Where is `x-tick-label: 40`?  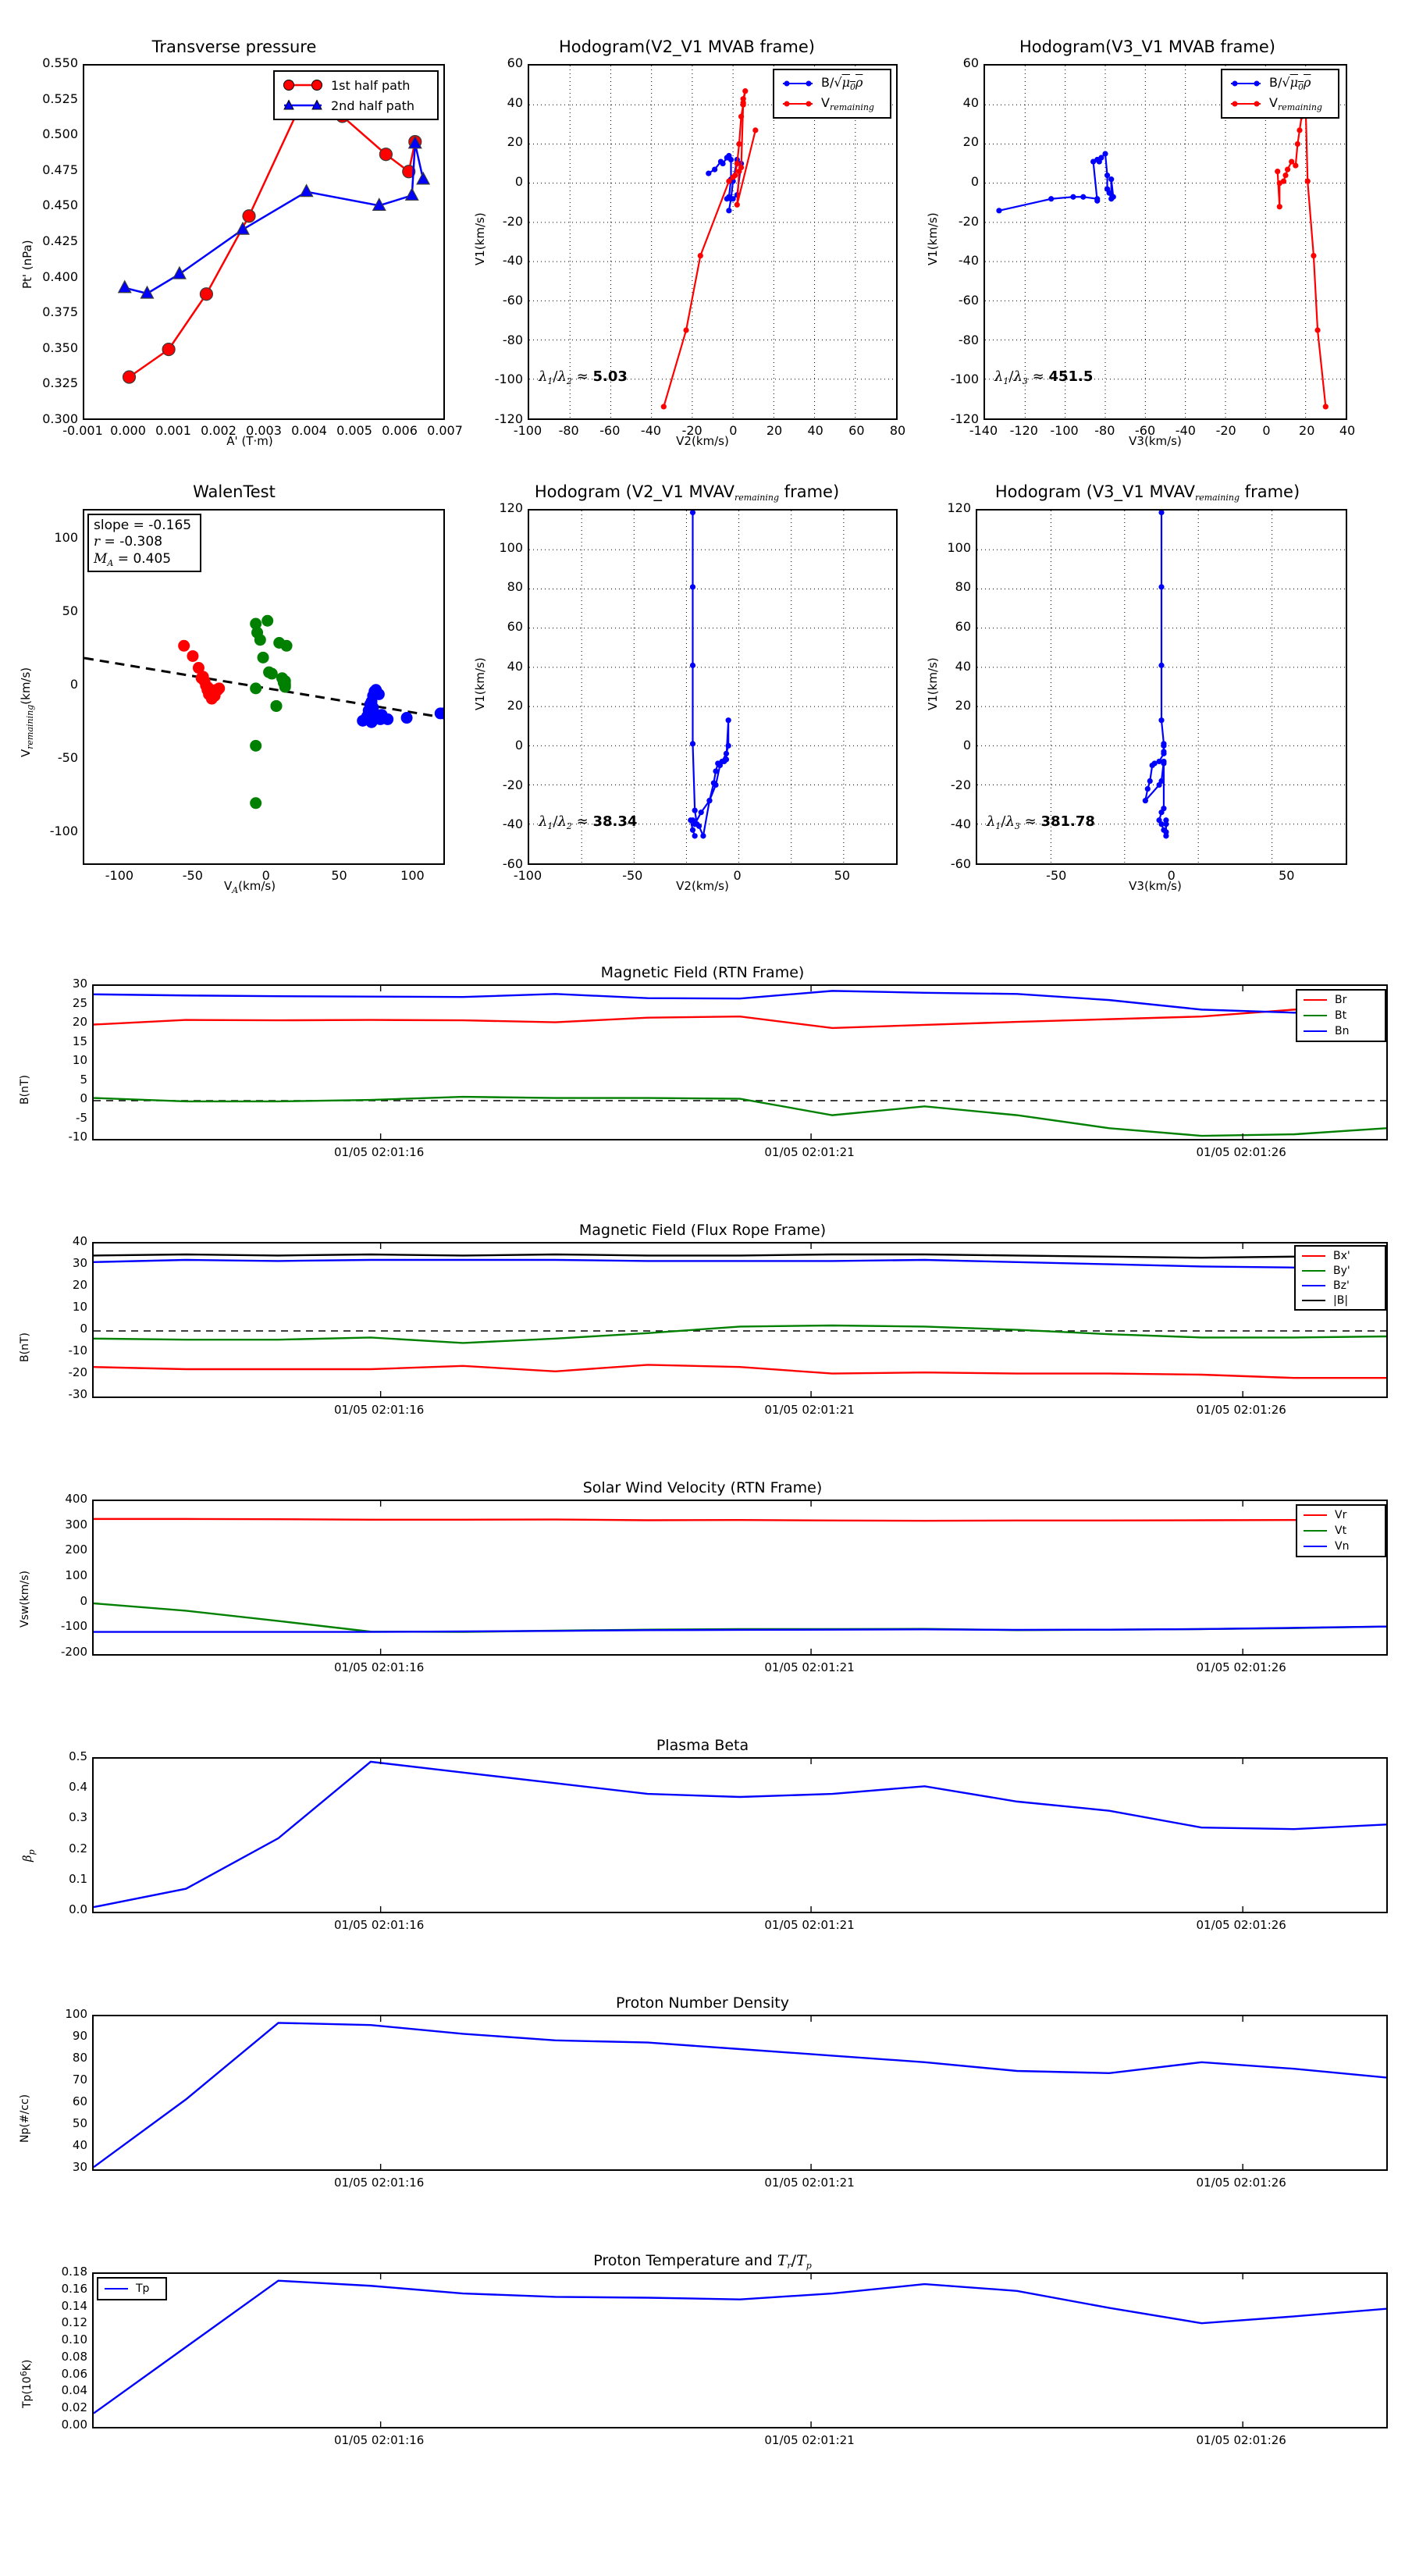
x-tick-label: 40 is located at coordinates (1348, 430).